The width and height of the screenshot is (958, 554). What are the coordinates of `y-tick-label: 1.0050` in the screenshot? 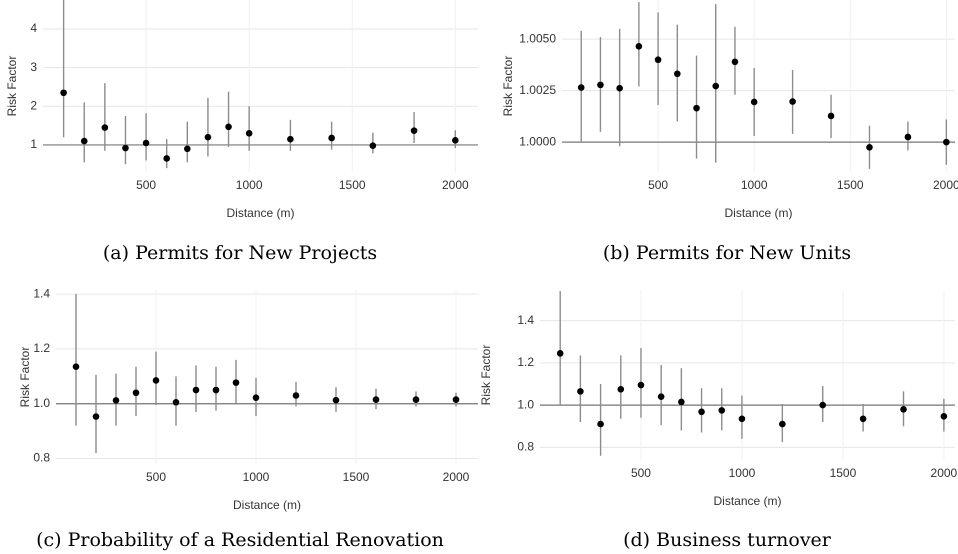 It's located at (537, 38).